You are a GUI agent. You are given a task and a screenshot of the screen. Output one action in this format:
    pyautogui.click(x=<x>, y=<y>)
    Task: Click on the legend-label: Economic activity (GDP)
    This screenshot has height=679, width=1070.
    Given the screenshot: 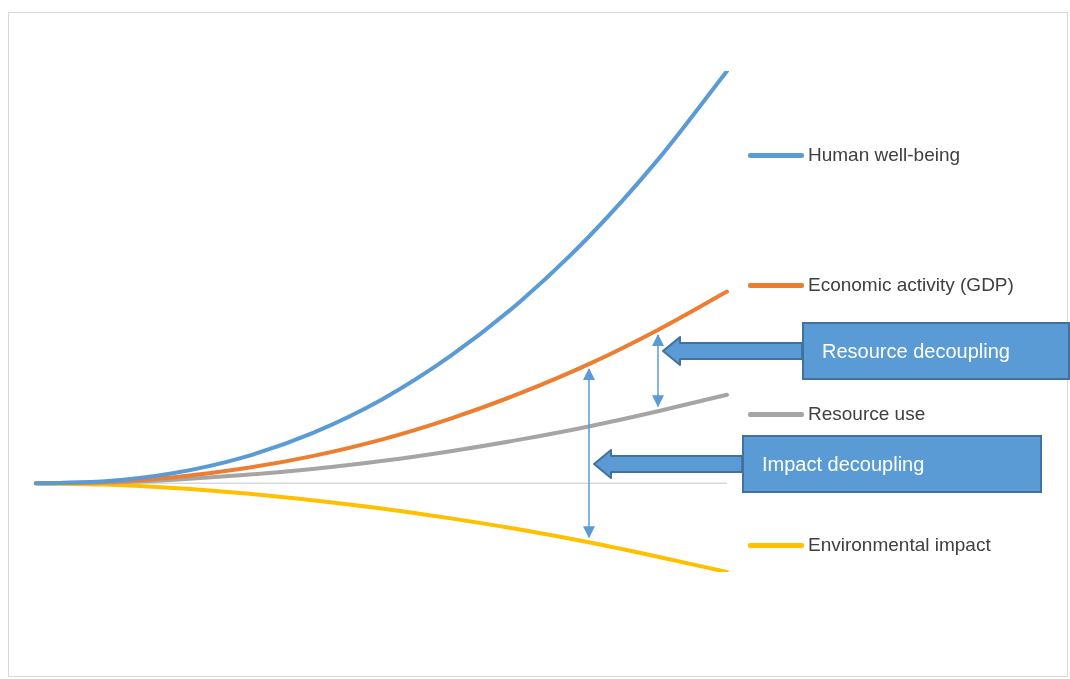 What is the action you would take?
    pyautogui.click(x=911, y=285)
    